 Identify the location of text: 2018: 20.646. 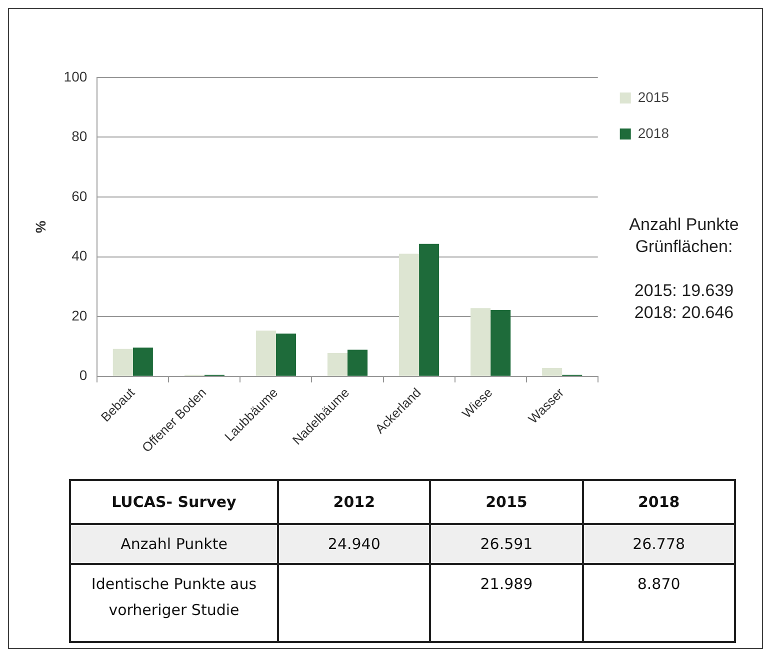
(684, 313).